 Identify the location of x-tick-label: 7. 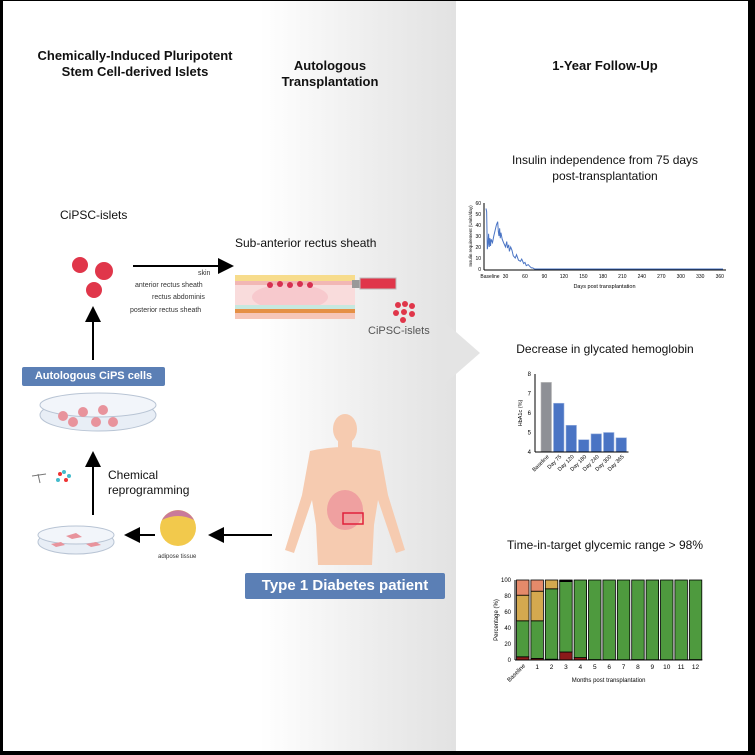
(624, 667).